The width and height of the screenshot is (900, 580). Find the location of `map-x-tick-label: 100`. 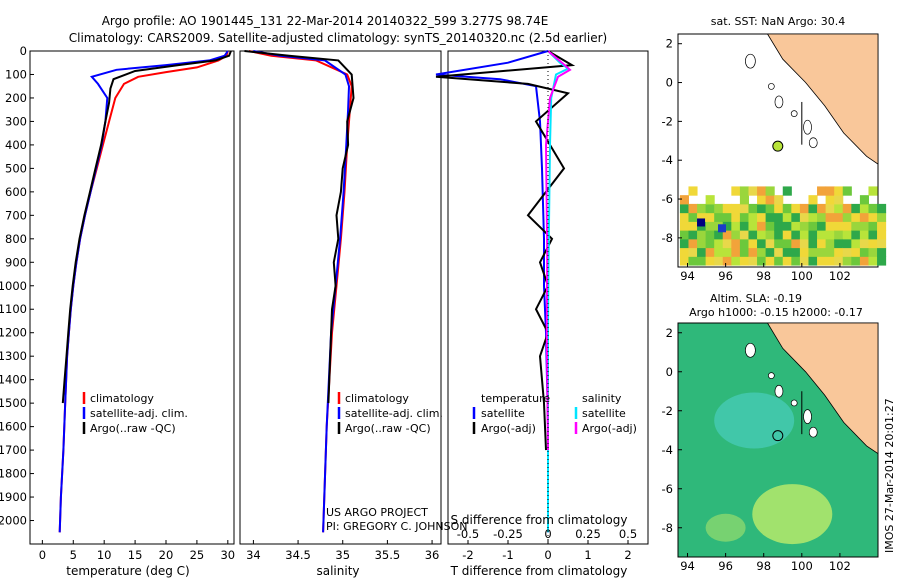

map-x-tick-label: 100 is located at coordinates (802, 276).